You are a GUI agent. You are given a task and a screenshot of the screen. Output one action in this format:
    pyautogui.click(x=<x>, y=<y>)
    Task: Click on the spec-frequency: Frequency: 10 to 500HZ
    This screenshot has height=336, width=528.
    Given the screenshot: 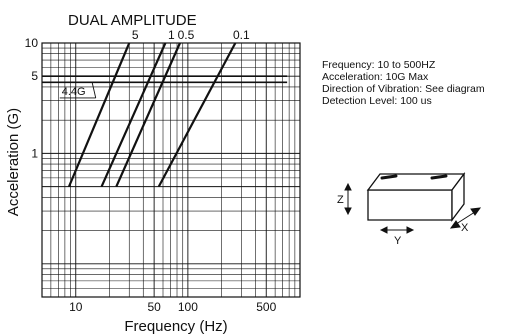 What is the action you would take?
    pyautogui.click(x=379, y=65)
    